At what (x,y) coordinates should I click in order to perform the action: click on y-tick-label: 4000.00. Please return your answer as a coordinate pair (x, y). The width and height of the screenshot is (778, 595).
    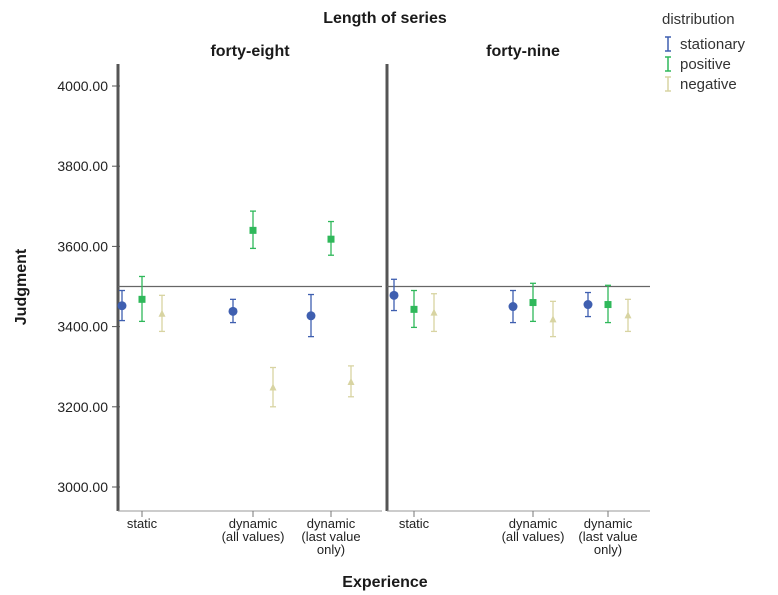
    Looking at the image, I should click on (82, 86).